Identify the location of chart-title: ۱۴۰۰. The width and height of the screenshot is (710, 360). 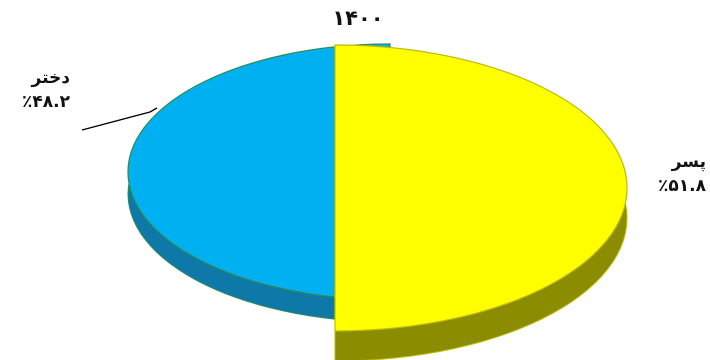
(358, 18).